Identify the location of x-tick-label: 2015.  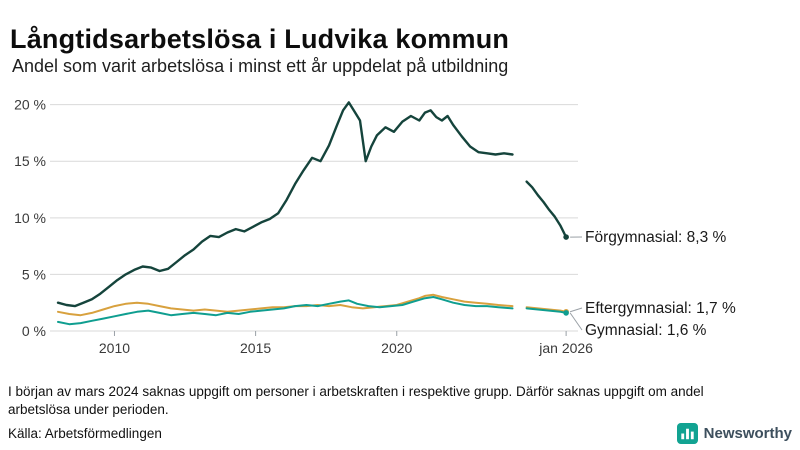
(255, 348).